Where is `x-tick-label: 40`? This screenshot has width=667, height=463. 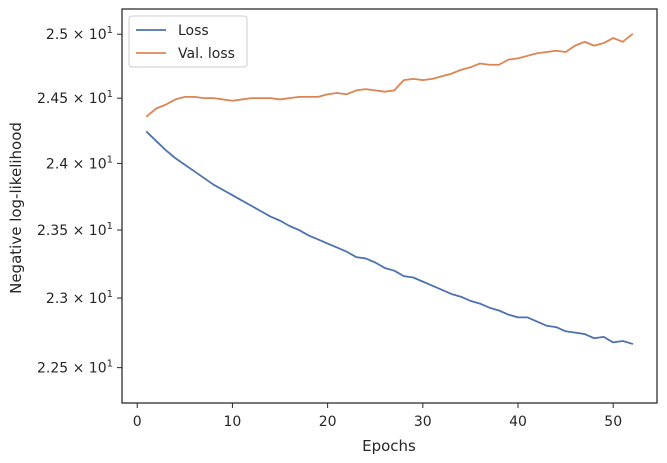
x-tick-label: 40 is located at coordinates (518, 422).